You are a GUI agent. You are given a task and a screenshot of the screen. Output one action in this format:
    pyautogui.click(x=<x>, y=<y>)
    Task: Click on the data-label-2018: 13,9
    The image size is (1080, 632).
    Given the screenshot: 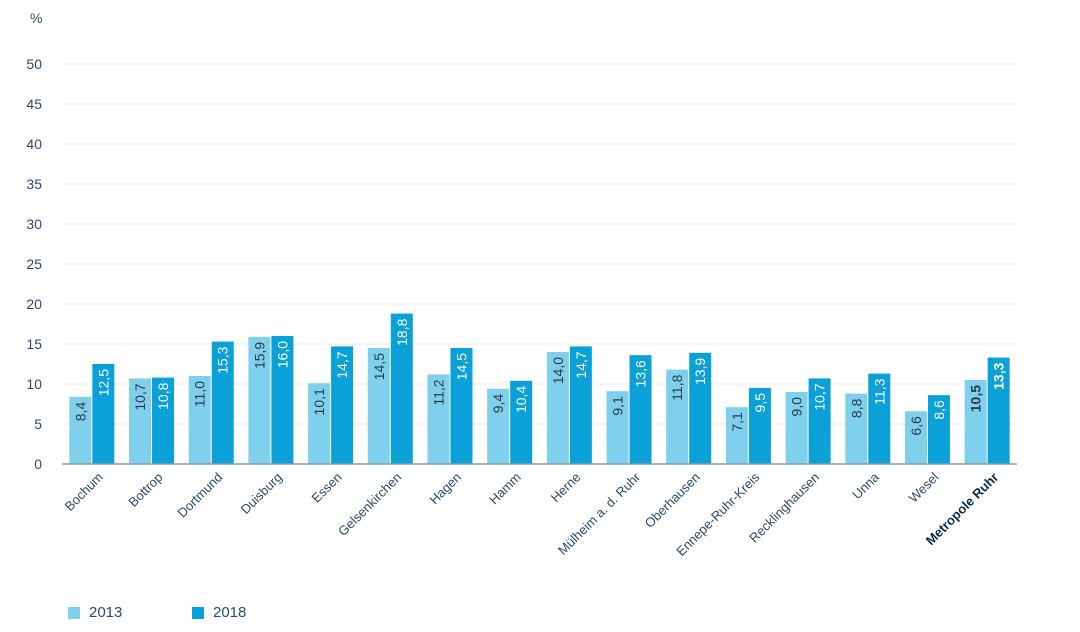 What is the action you would take?
    pyautogui.click(x=700, y=371)
    